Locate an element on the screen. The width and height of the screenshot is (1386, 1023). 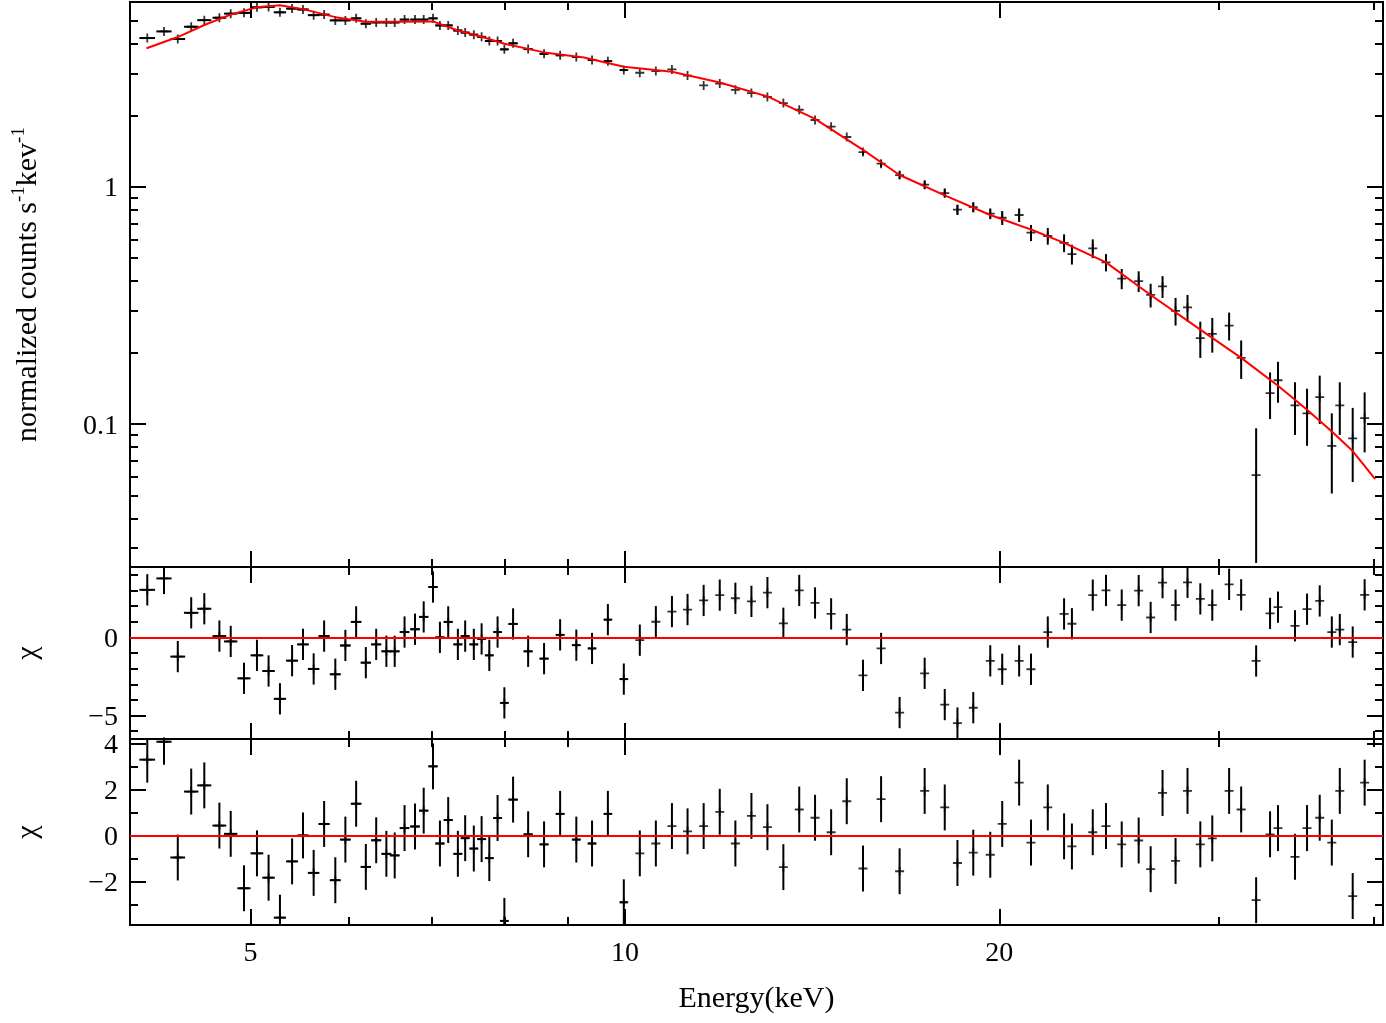
x-tick-label: 10 is located at coordinates (624, 951).